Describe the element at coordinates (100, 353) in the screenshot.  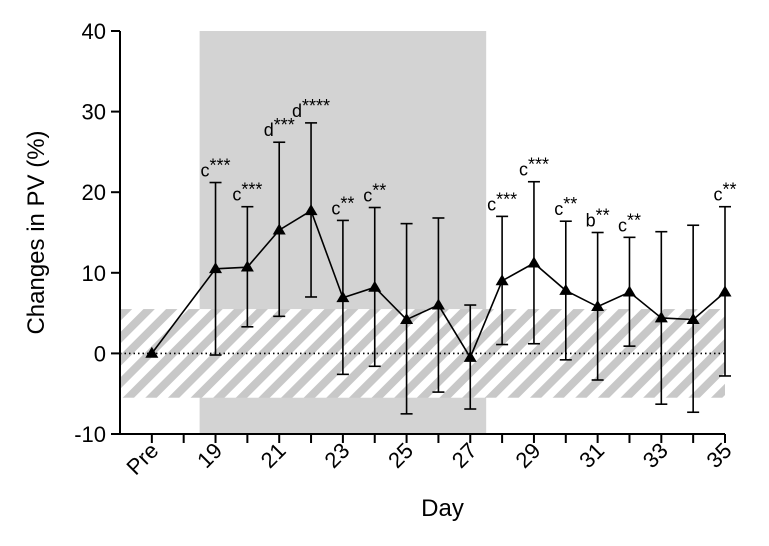
I see `y-tick-label: 0` at that location.